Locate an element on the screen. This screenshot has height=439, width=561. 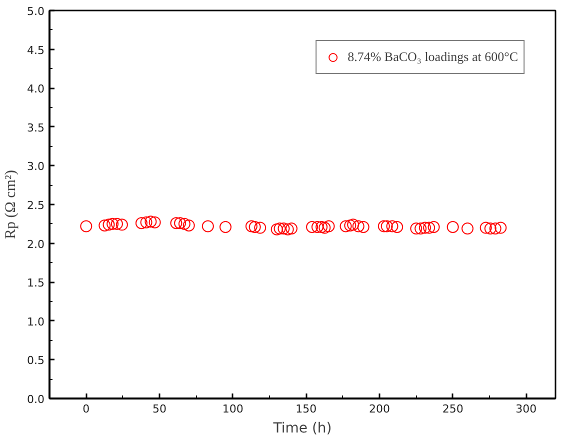
y-tick-label: 1.5 is located at coordinates (36, 283).